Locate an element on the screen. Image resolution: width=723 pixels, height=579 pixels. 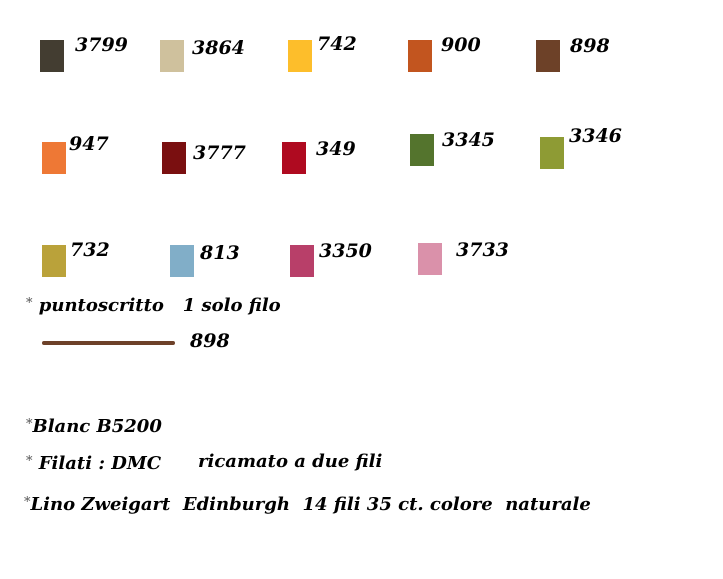
backstitch-text: puntoscritto 1 solo filo is located at coordinates (159, 305).